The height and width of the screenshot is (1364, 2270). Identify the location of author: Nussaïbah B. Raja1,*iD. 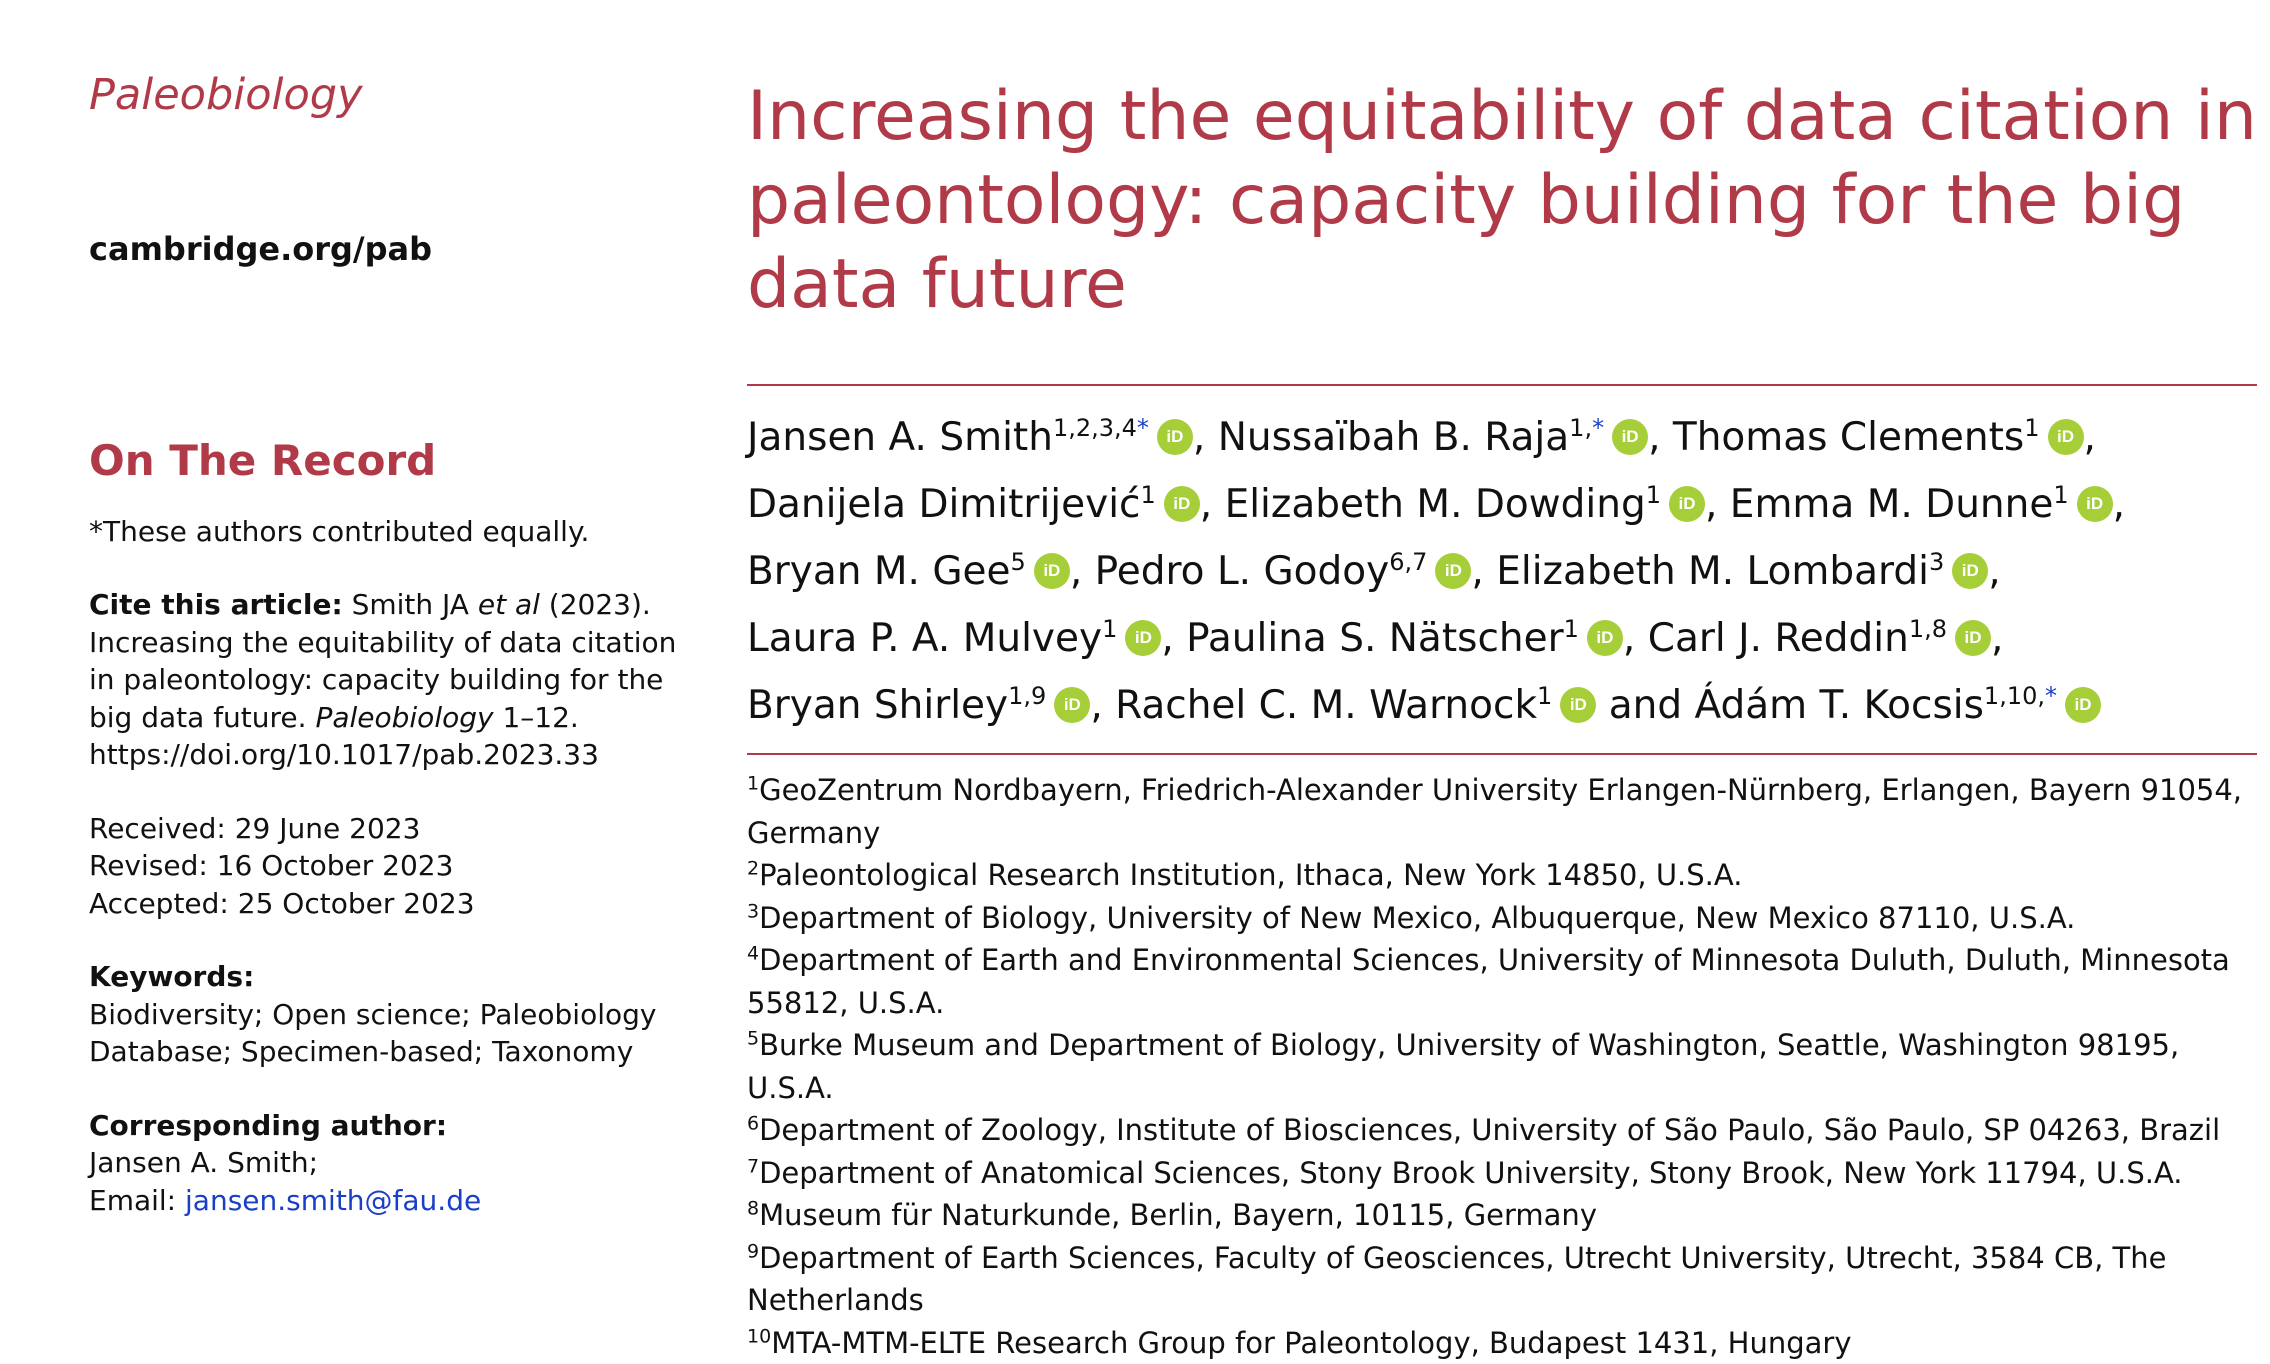
(1433, 437).